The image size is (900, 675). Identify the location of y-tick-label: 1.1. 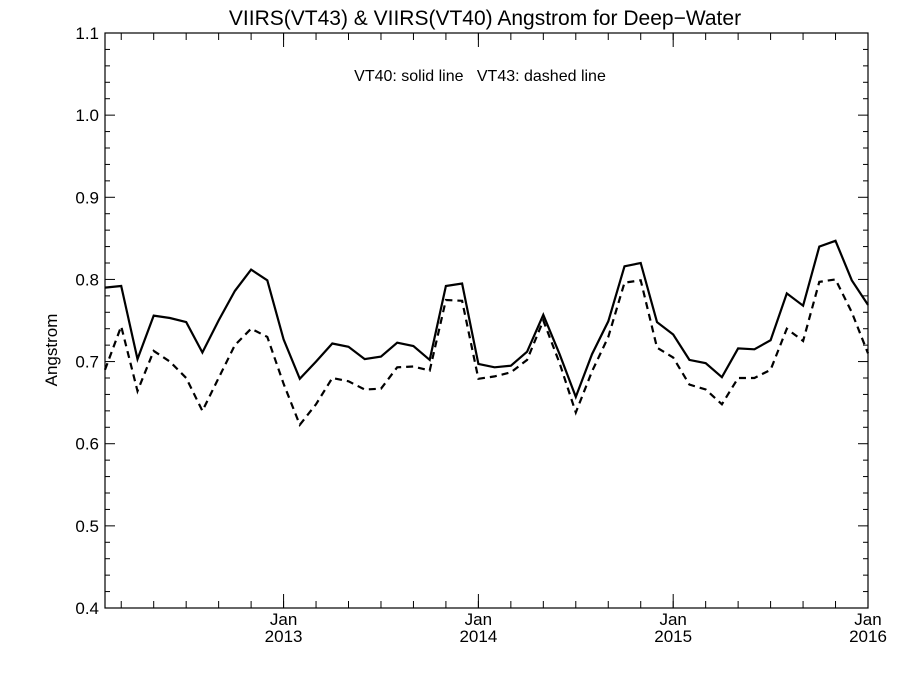
(87, 33).